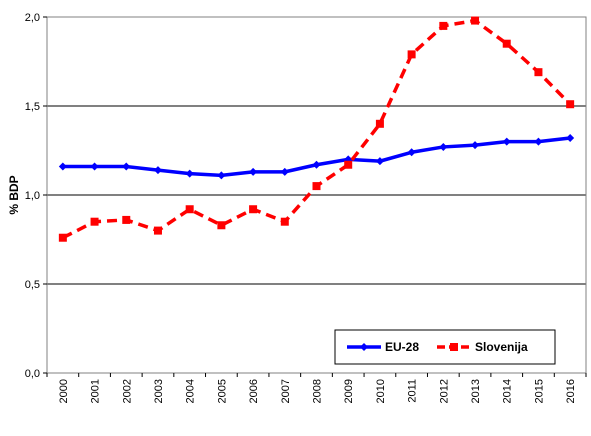  What do you see at coordinates (445, 347) in the screenshot?
I see `legend: EU-28 Slovenija` at bounding box center [445, 347].